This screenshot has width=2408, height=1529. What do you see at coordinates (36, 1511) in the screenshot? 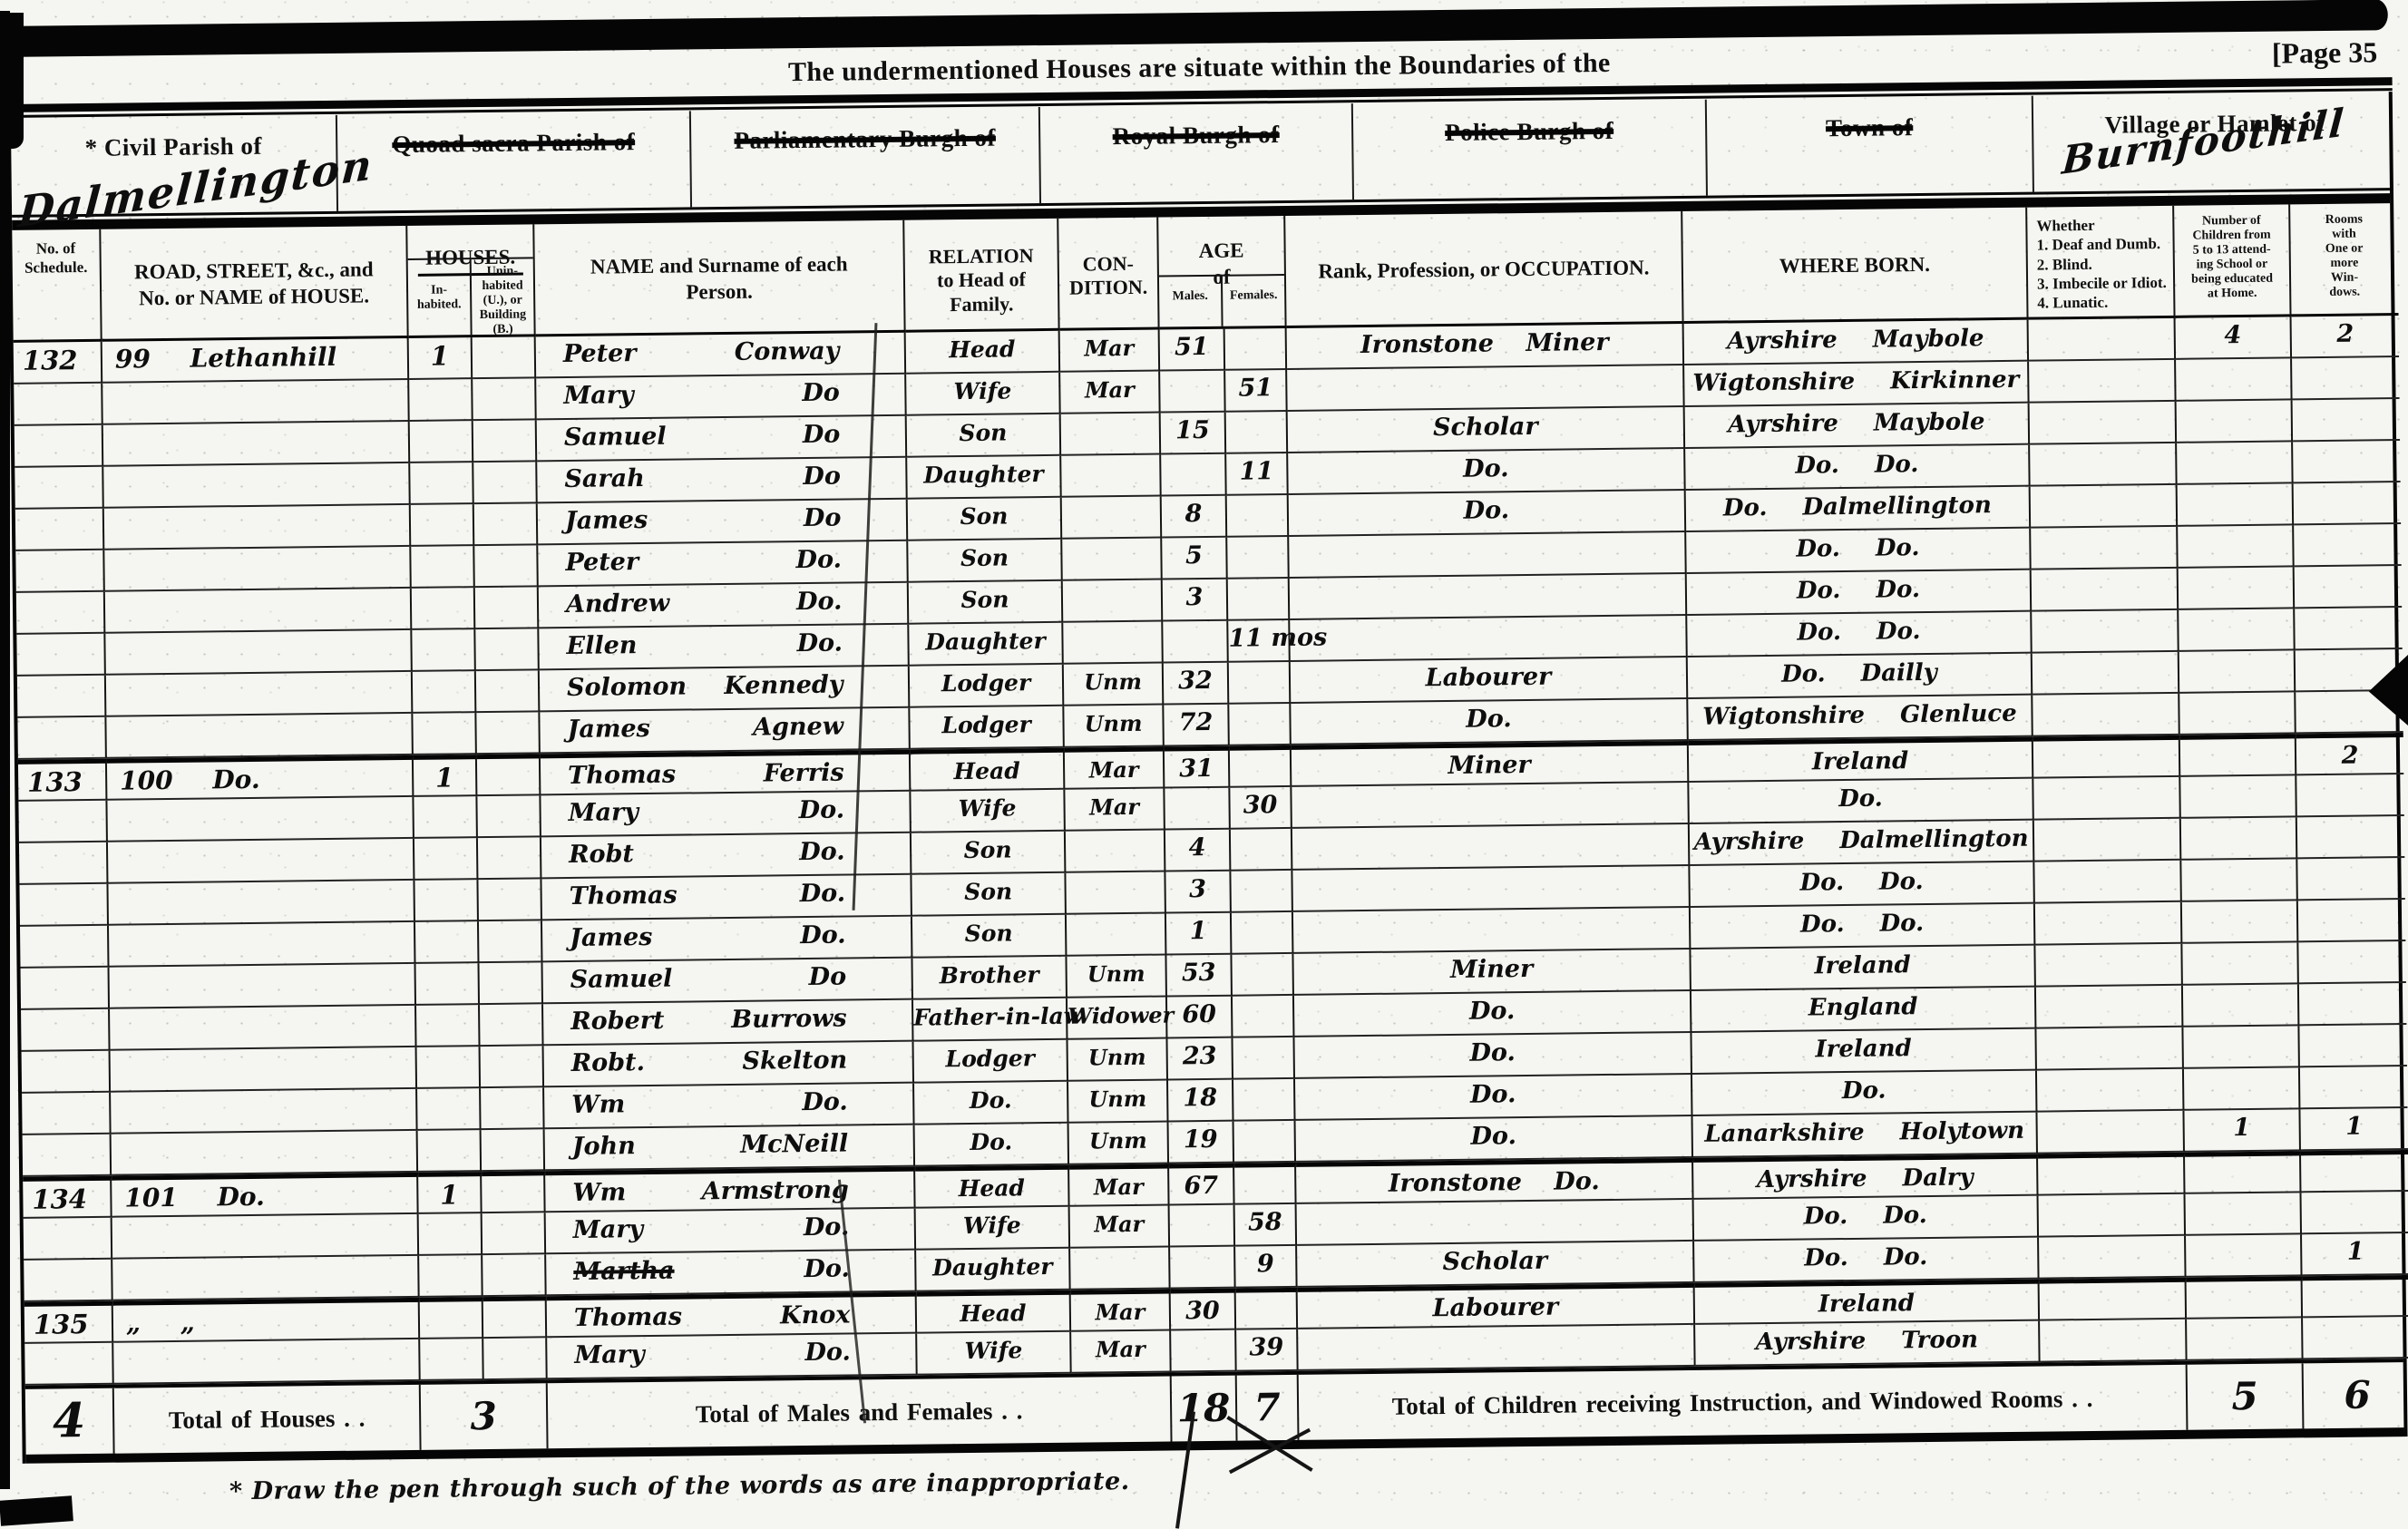
I see `scan-bottom-blob` at bounding box center [36, 1511].